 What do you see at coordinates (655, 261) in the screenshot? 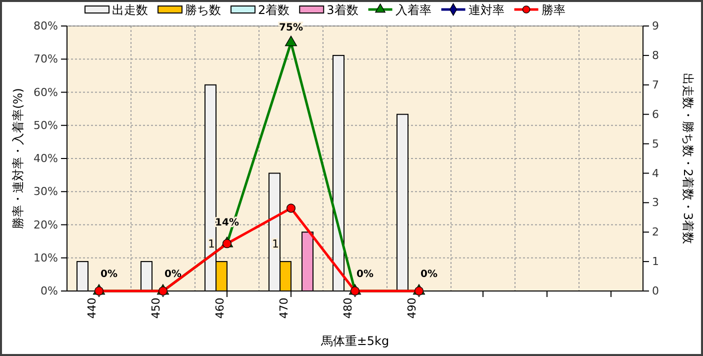
I see `y2-tick-label: 1` at bounding box center [655, 261].